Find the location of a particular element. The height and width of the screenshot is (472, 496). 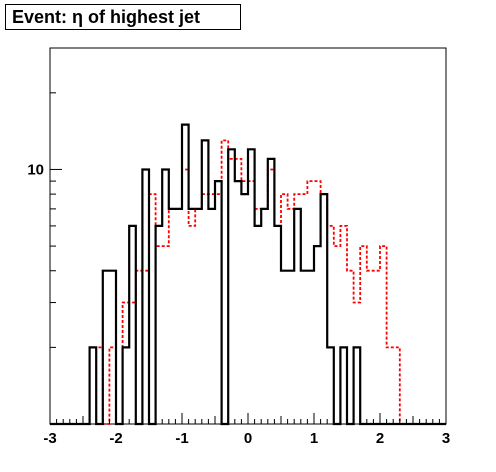

chart-title-box: Event: η of highest jet is located at coordinates (123, 17).